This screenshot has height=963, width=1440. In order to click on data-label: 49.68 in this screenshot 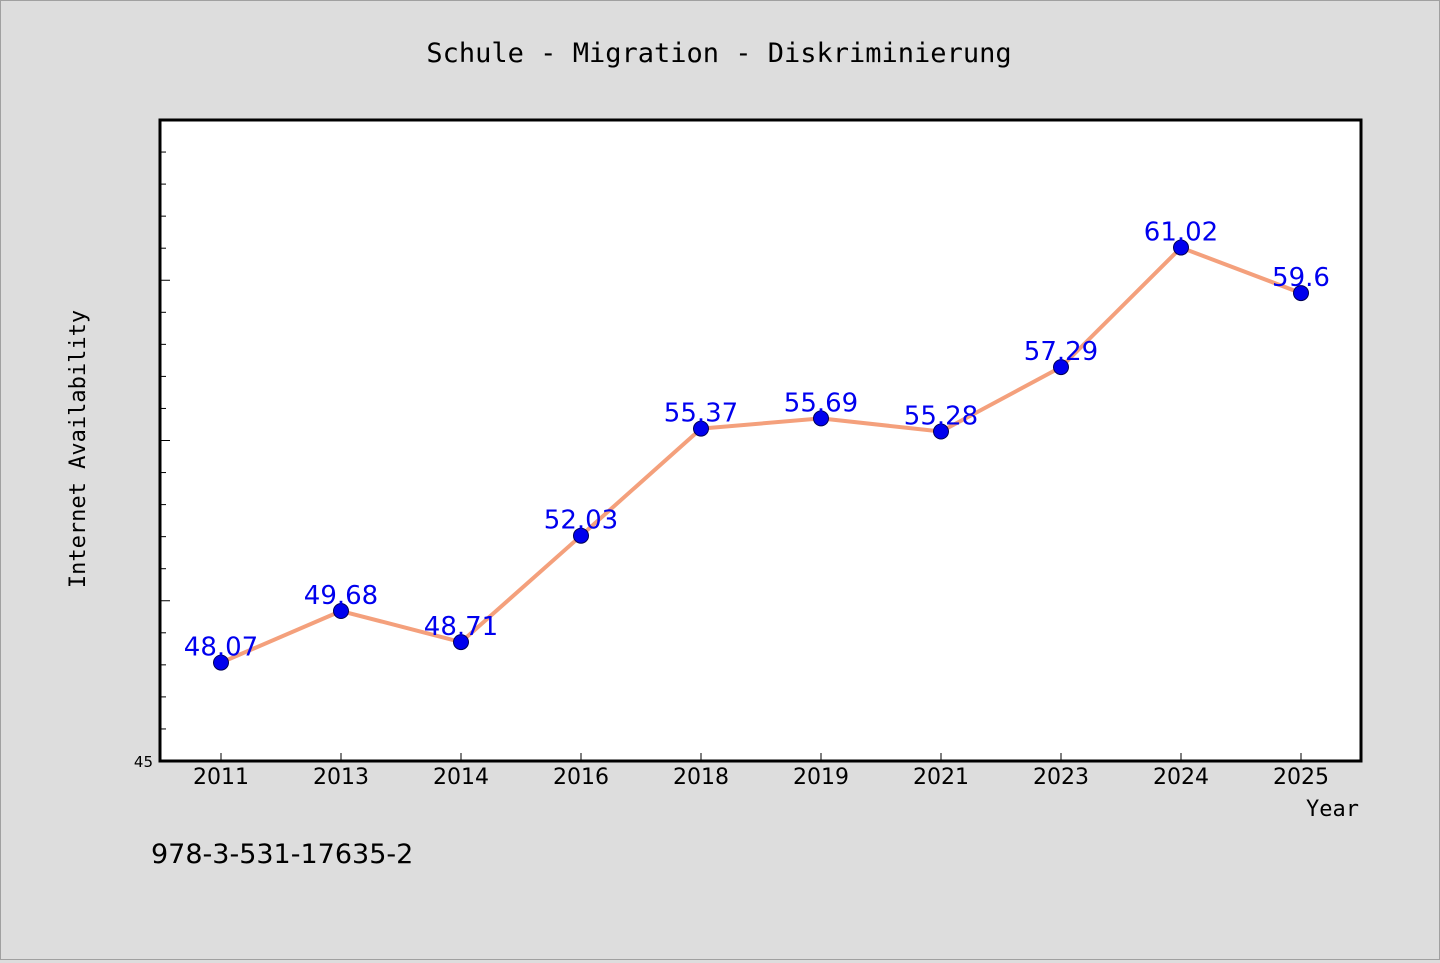, I will do `click(341, 596)`.